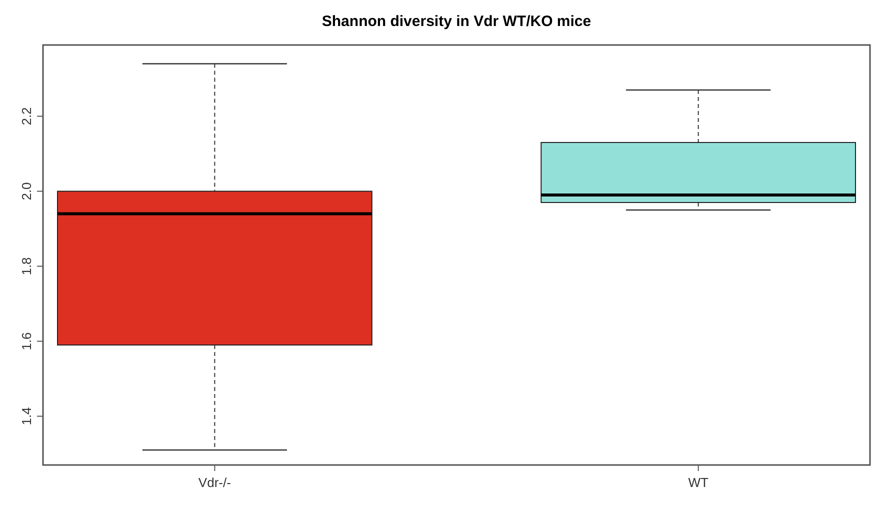 The image size is (883, 513). What do you see at coordinates (26, 266) in the screenshot?
I see `y-tick-label: 1.8` at bounding box center [26, 266].